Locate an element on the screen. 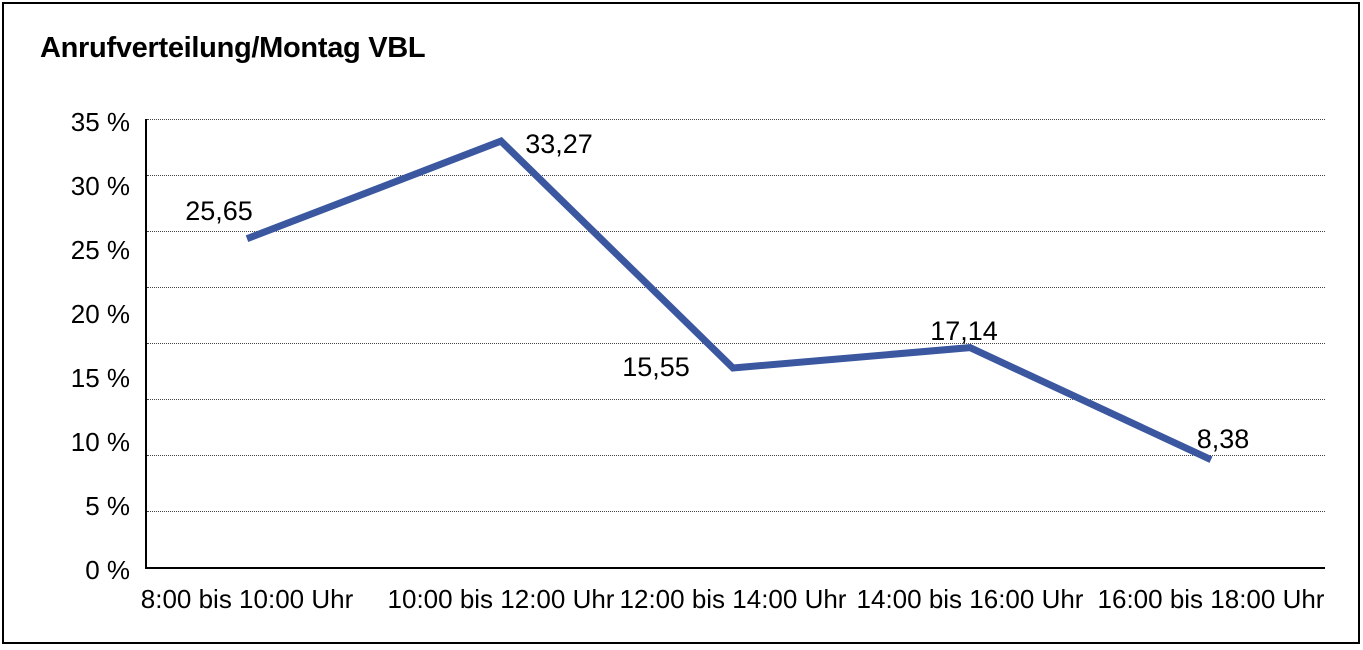  x-tick-label: 10:00 bis 12:00 Uhr is located at coordinates (501, 599).